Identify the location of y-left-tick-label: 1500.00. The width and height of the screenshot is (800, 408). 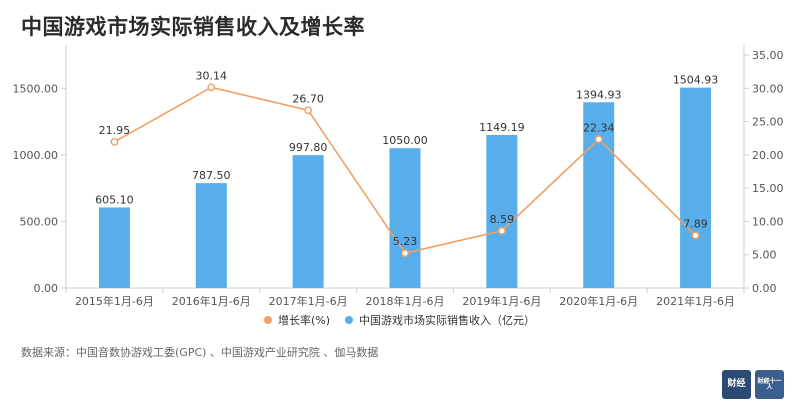
(36, 88).